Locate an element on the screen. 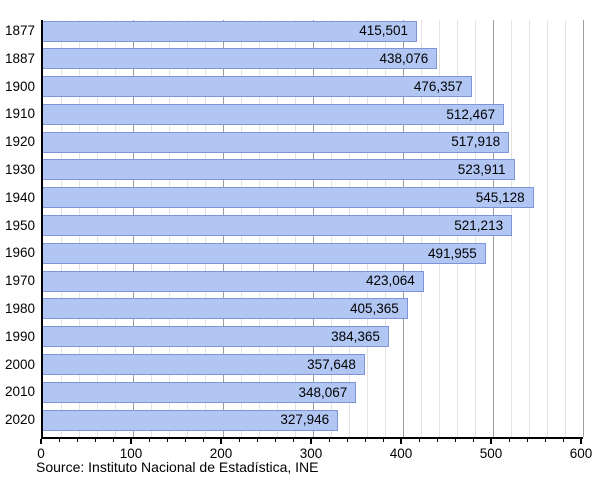  y-tick-label: 1887 is located at coordinates (19, 58).